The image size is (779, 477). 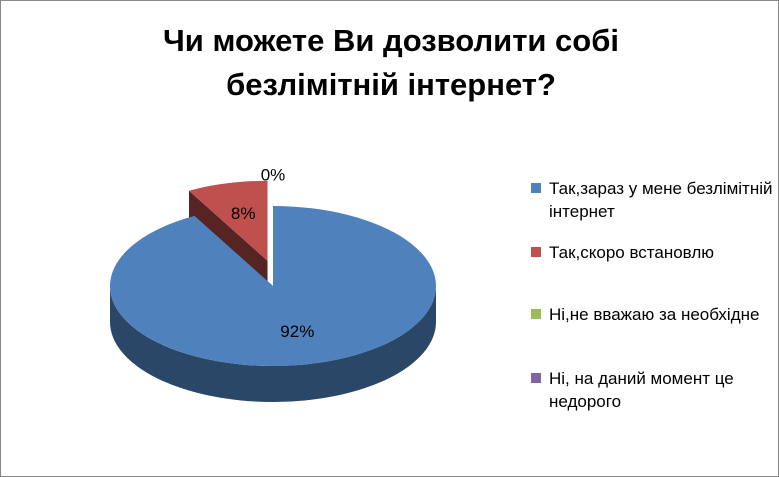 What do you see at coordinates (243, 213) in the screenshot?
I see `data-label: 8%` at bounding box center [243, 213].